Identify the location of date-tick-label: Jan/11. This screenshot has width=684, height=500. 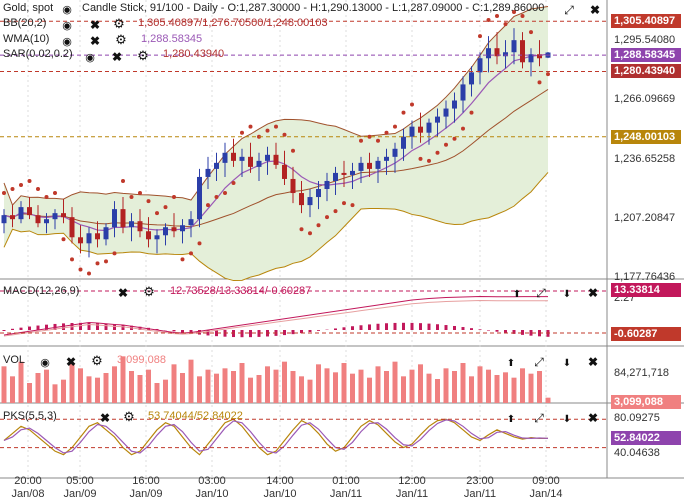
(480, 494).